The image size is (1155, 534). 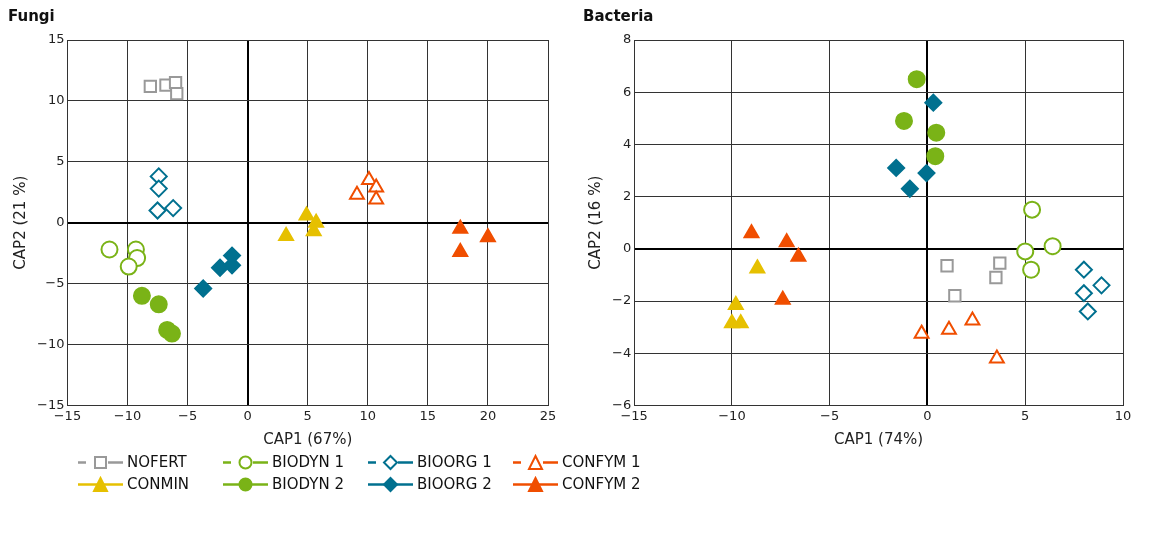 What do you see at coordinates (308, 462) in the screenshot?
I see `legend-label: BIODYN 1` at bounding box center [308, 462].